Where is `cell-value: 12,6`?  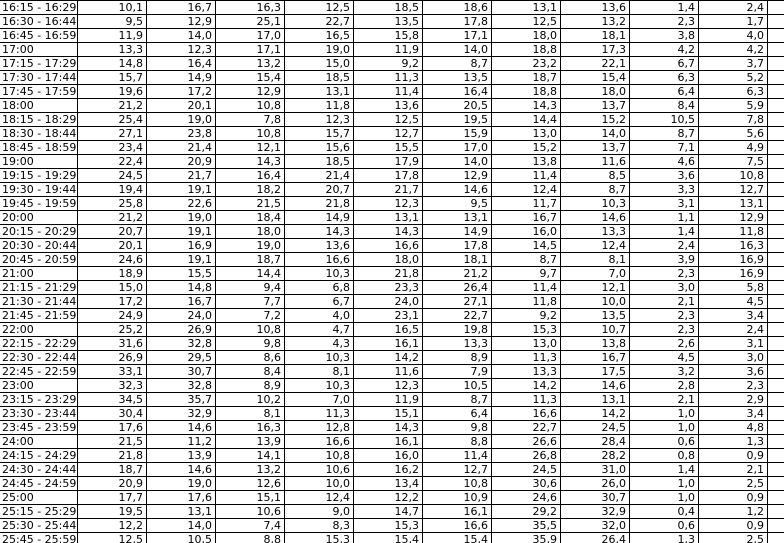 cell-value: 12,6 is located at coordinates (775, 287).